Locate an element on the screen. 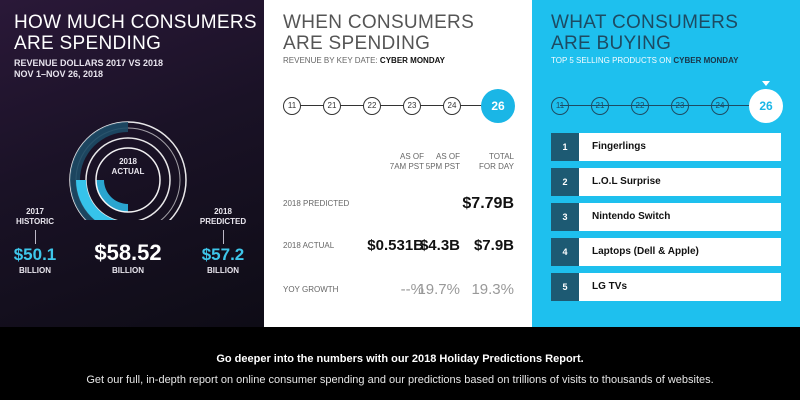 This screenshot has width=800, height=400. historic-unit: BILLION is located at coordinates (35, 270).